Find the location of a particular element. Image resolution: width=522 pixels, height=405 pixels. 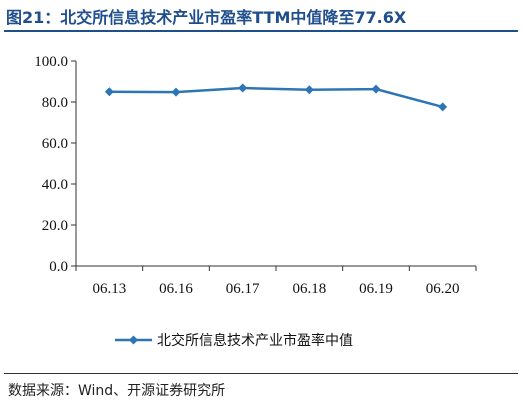

x-tick-label: 06.20 is located at coordinates (443, 289).